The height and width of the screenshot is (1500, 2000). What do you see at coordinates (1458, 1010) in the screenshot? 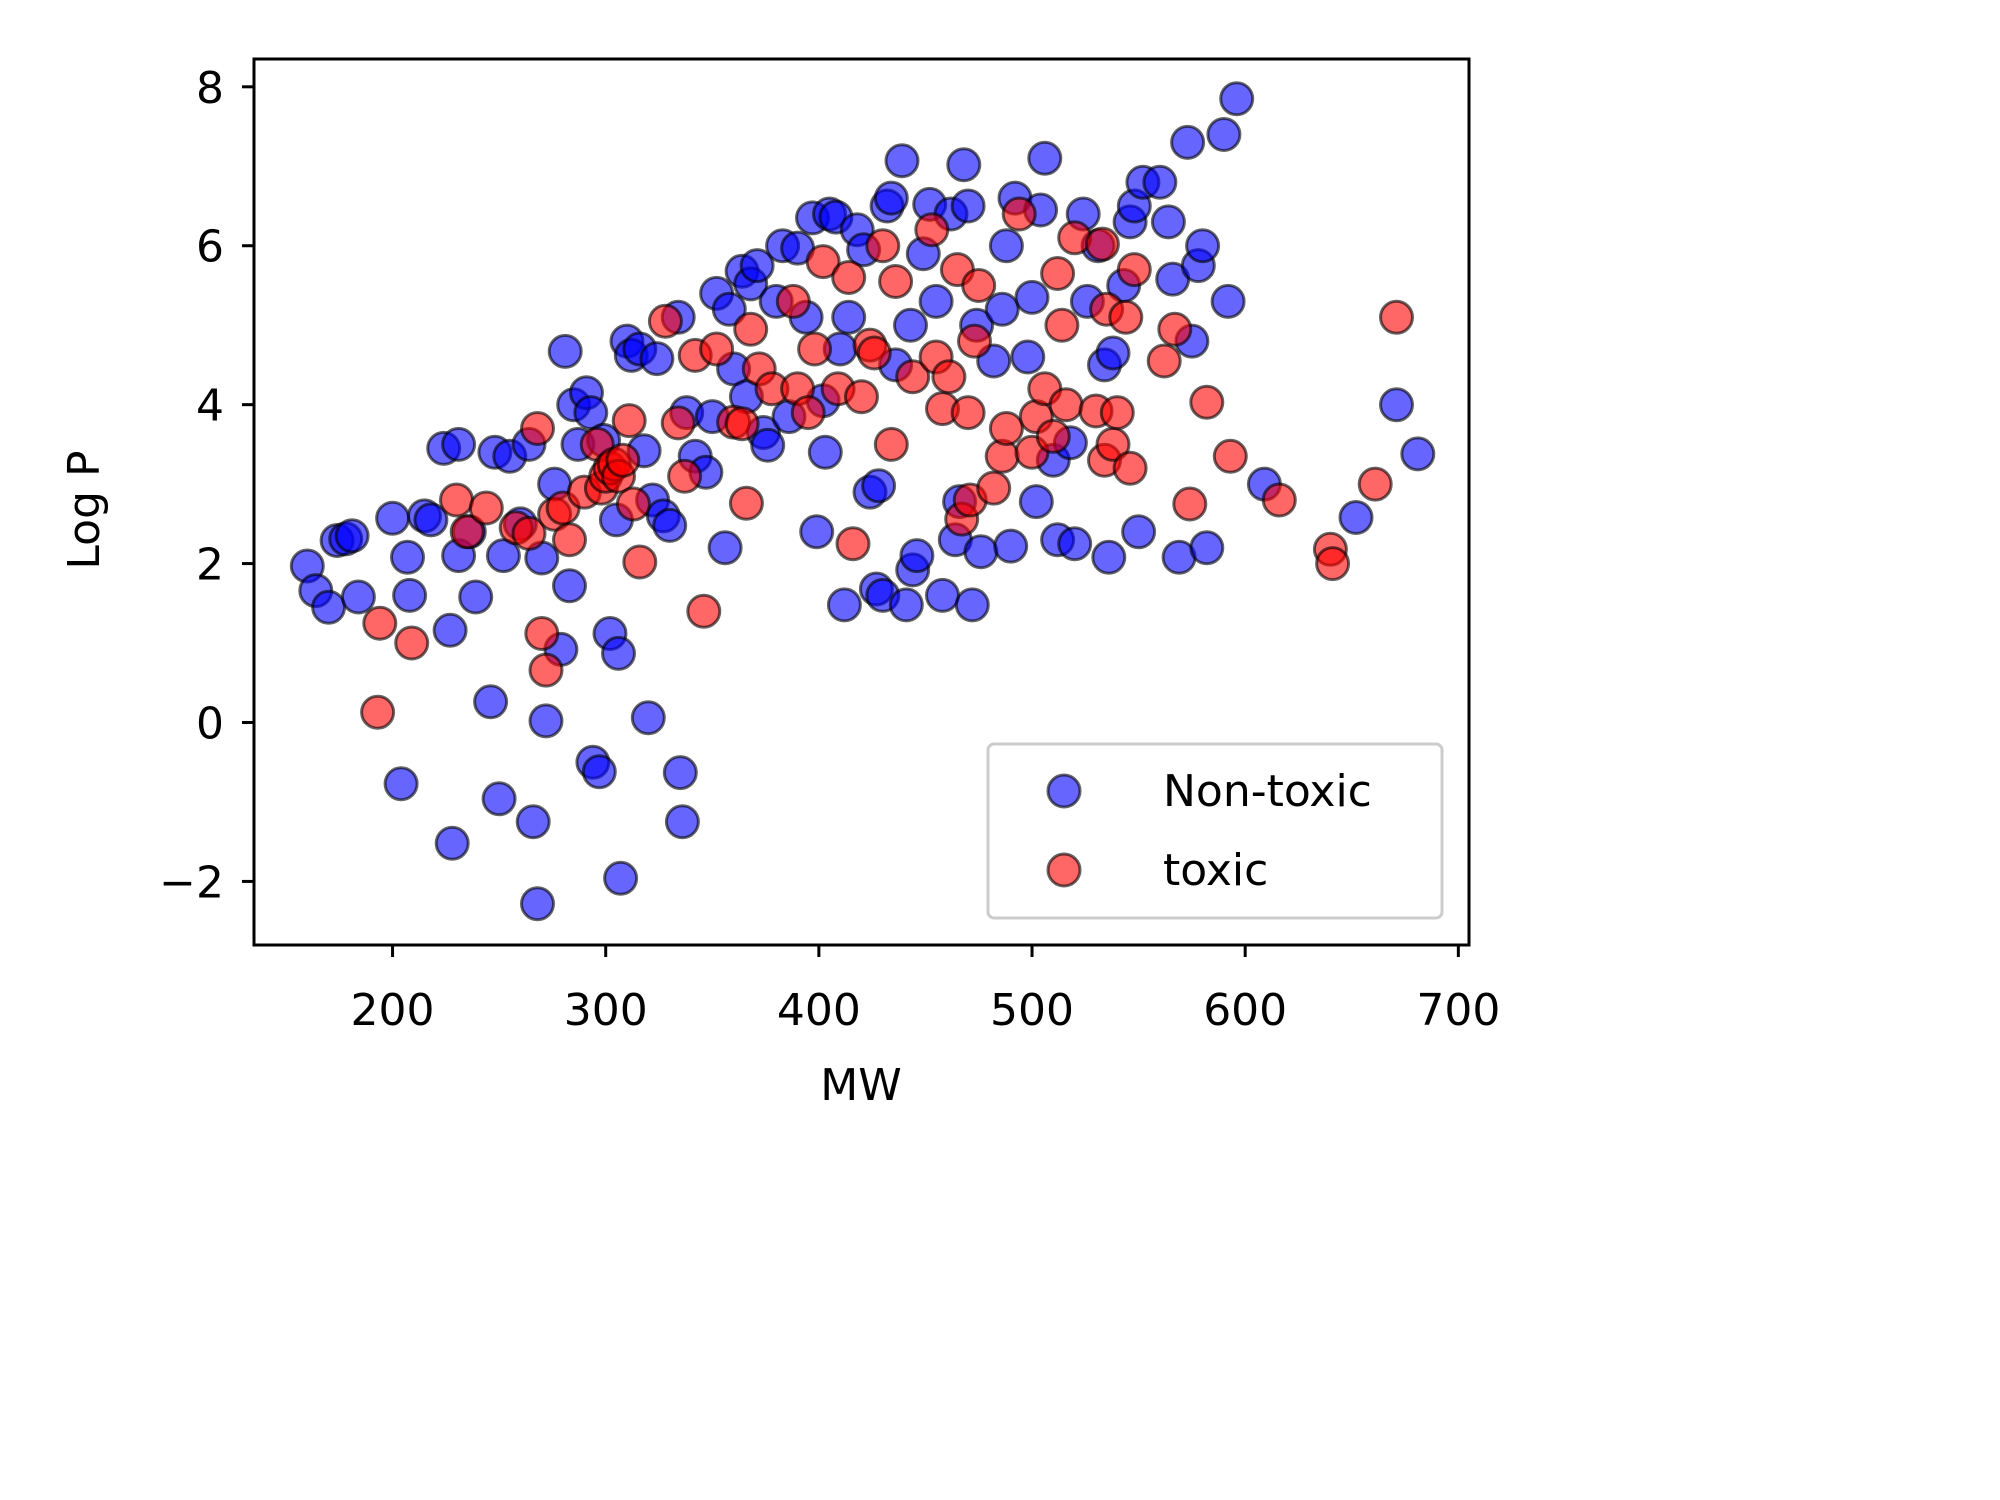
I see `x-tick-label: 700` at bounding box center [1458, 1010].